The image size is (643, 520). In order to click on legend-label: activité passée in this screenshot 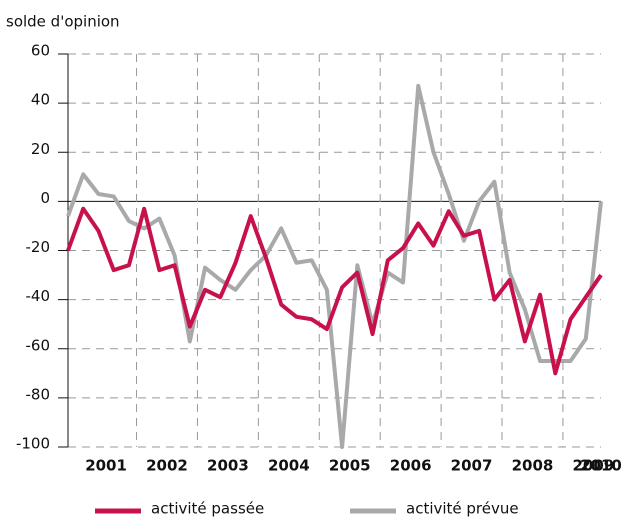, I will do `click(207, 509)`.